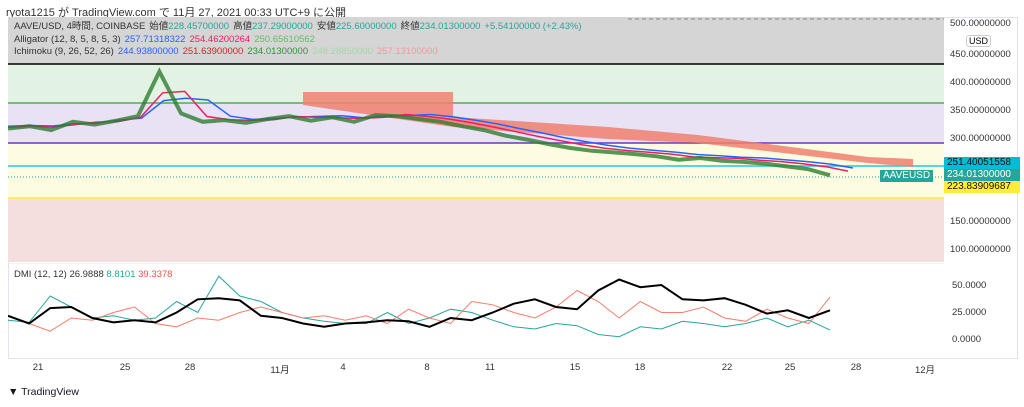 The image size is (1024, 407). I want to click on price-tick: 100.00000000, so click(980, 249).